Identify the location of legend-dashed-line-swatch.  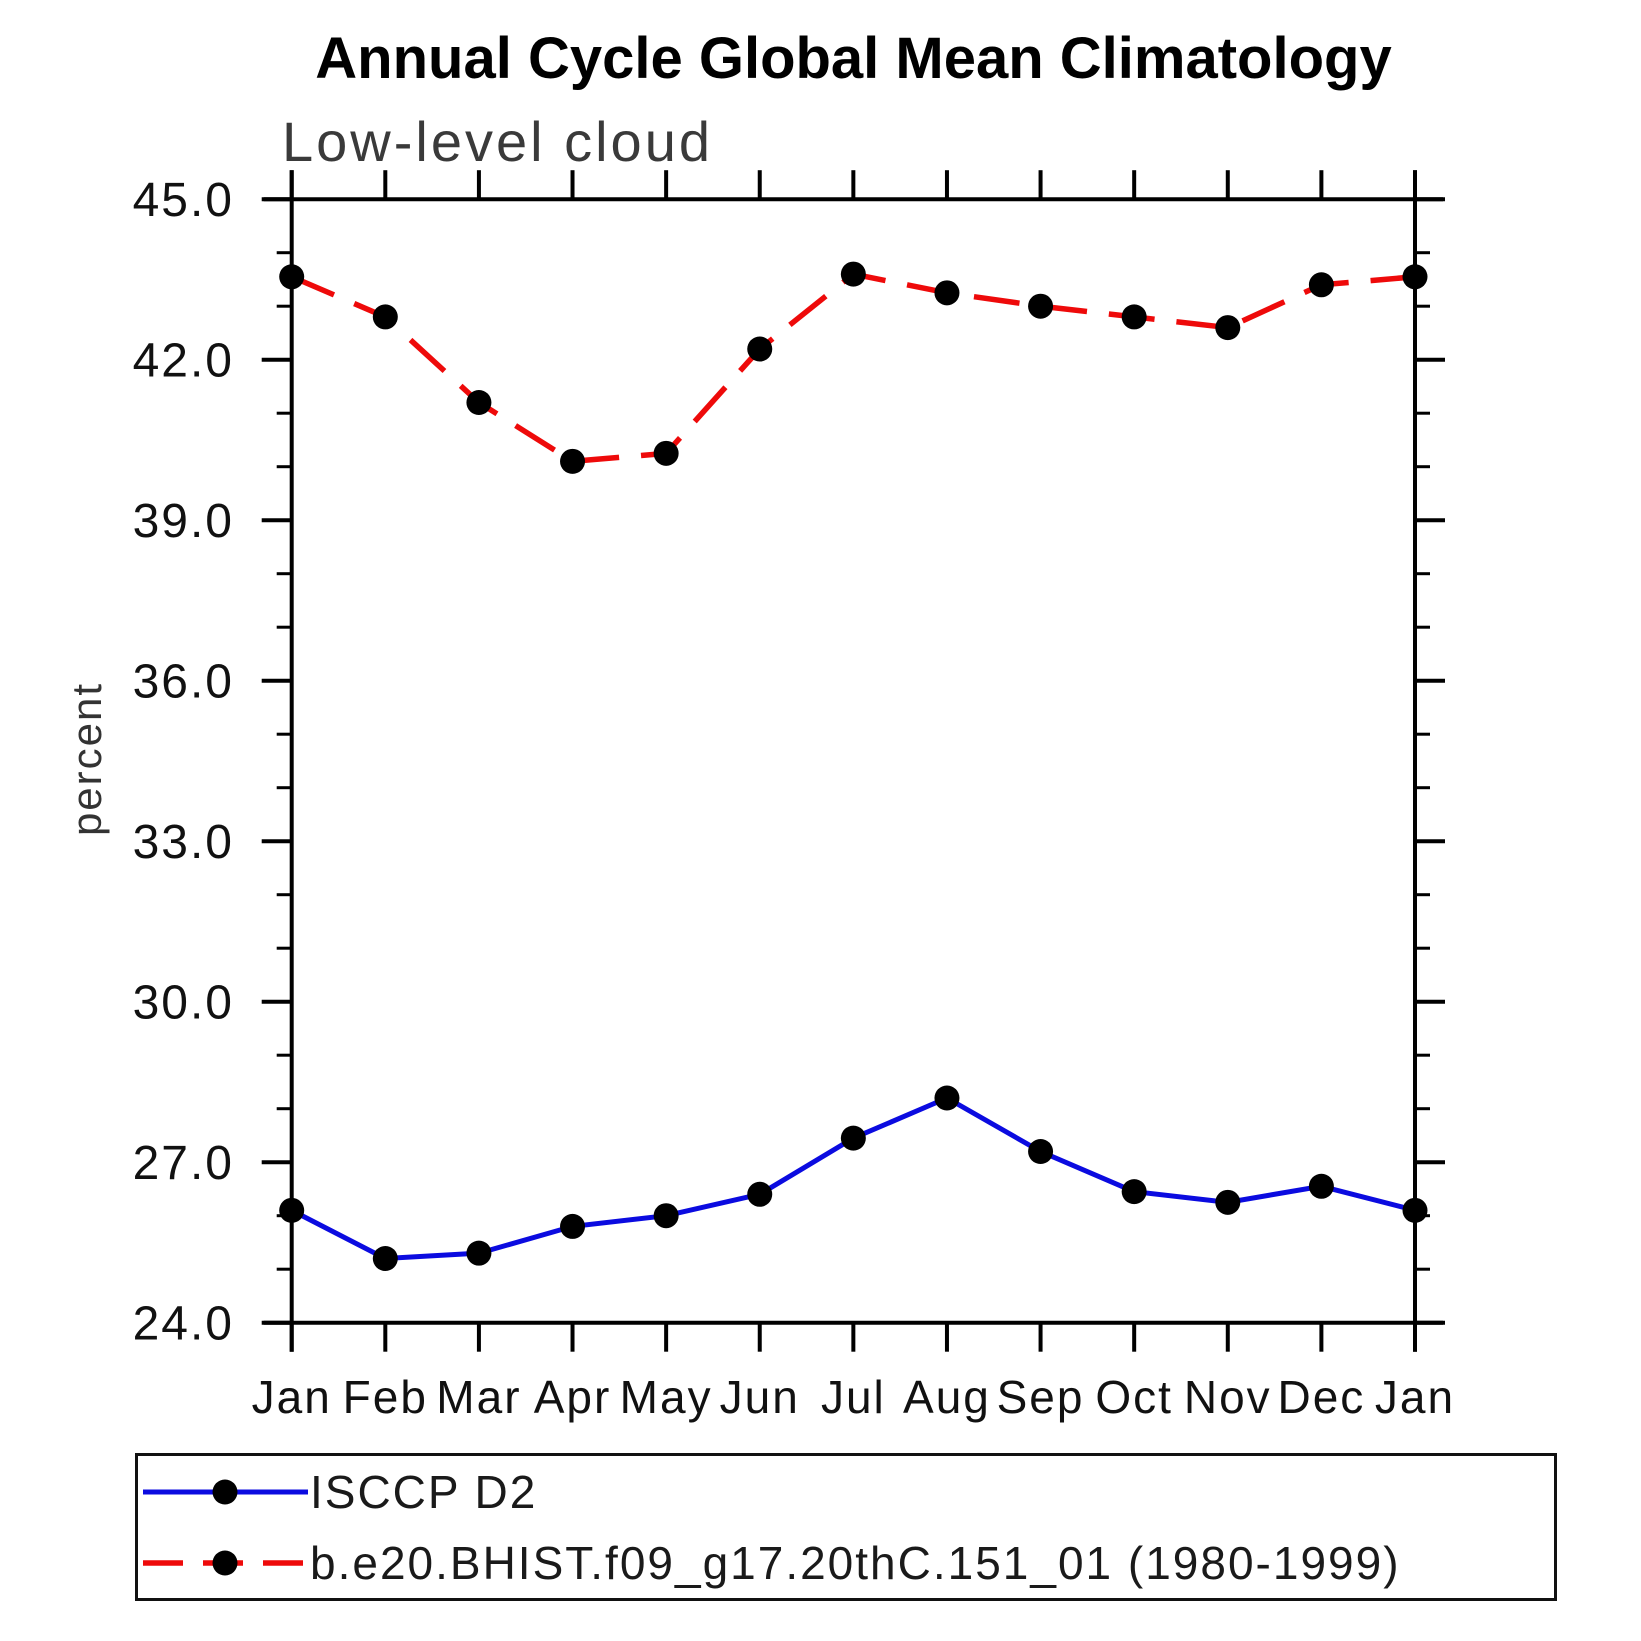
(225, 1562).